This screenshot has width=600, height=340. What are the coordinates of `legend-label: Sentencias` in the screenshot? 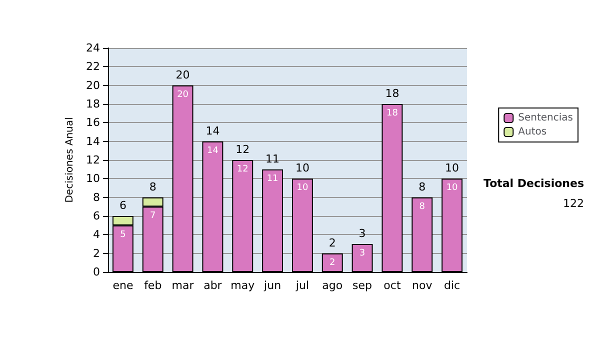 It's located at (546, 118).